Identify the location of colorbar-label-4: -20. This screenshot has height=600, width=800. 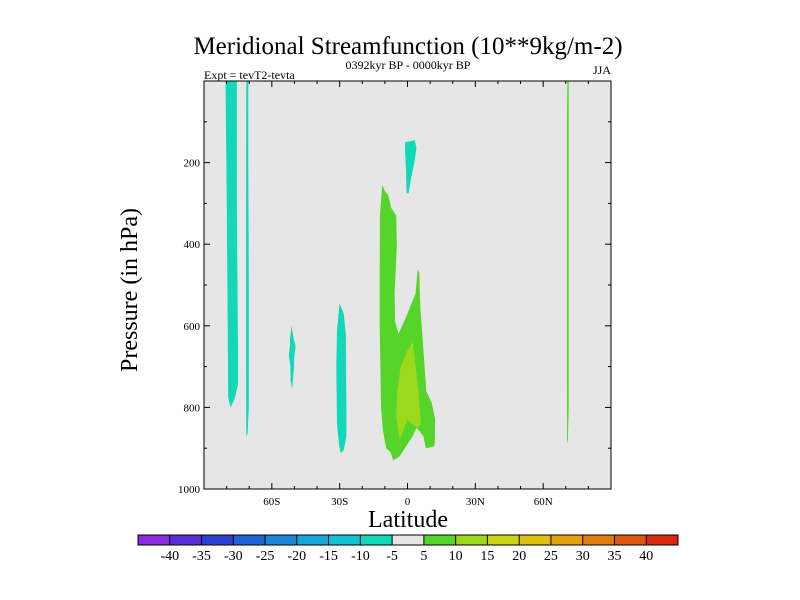
(296, 556).